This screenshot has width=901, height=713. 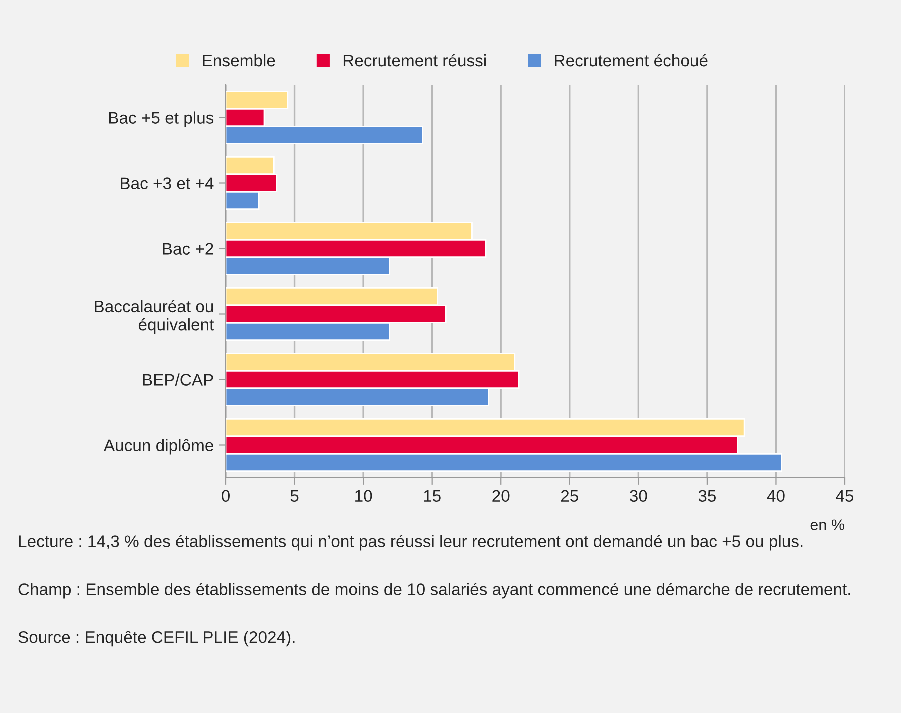 I want to click on x-tick-label: 20, so click(x=501, y=496).